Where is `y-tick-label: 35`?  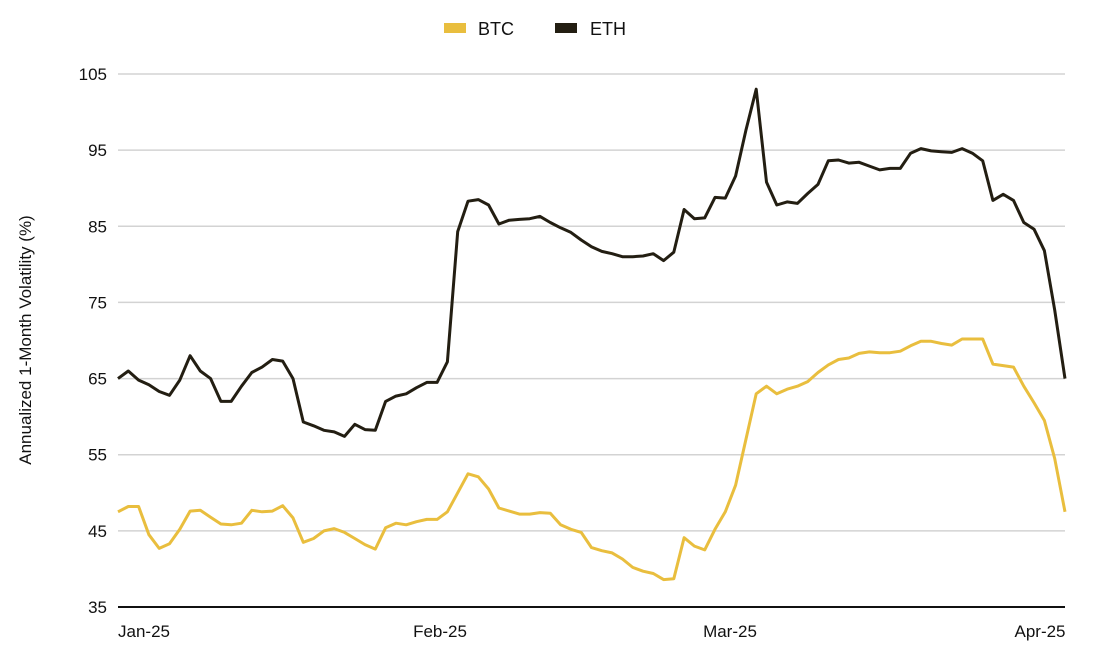
y-tick-label: 35 is located at coordinates (97, 607).